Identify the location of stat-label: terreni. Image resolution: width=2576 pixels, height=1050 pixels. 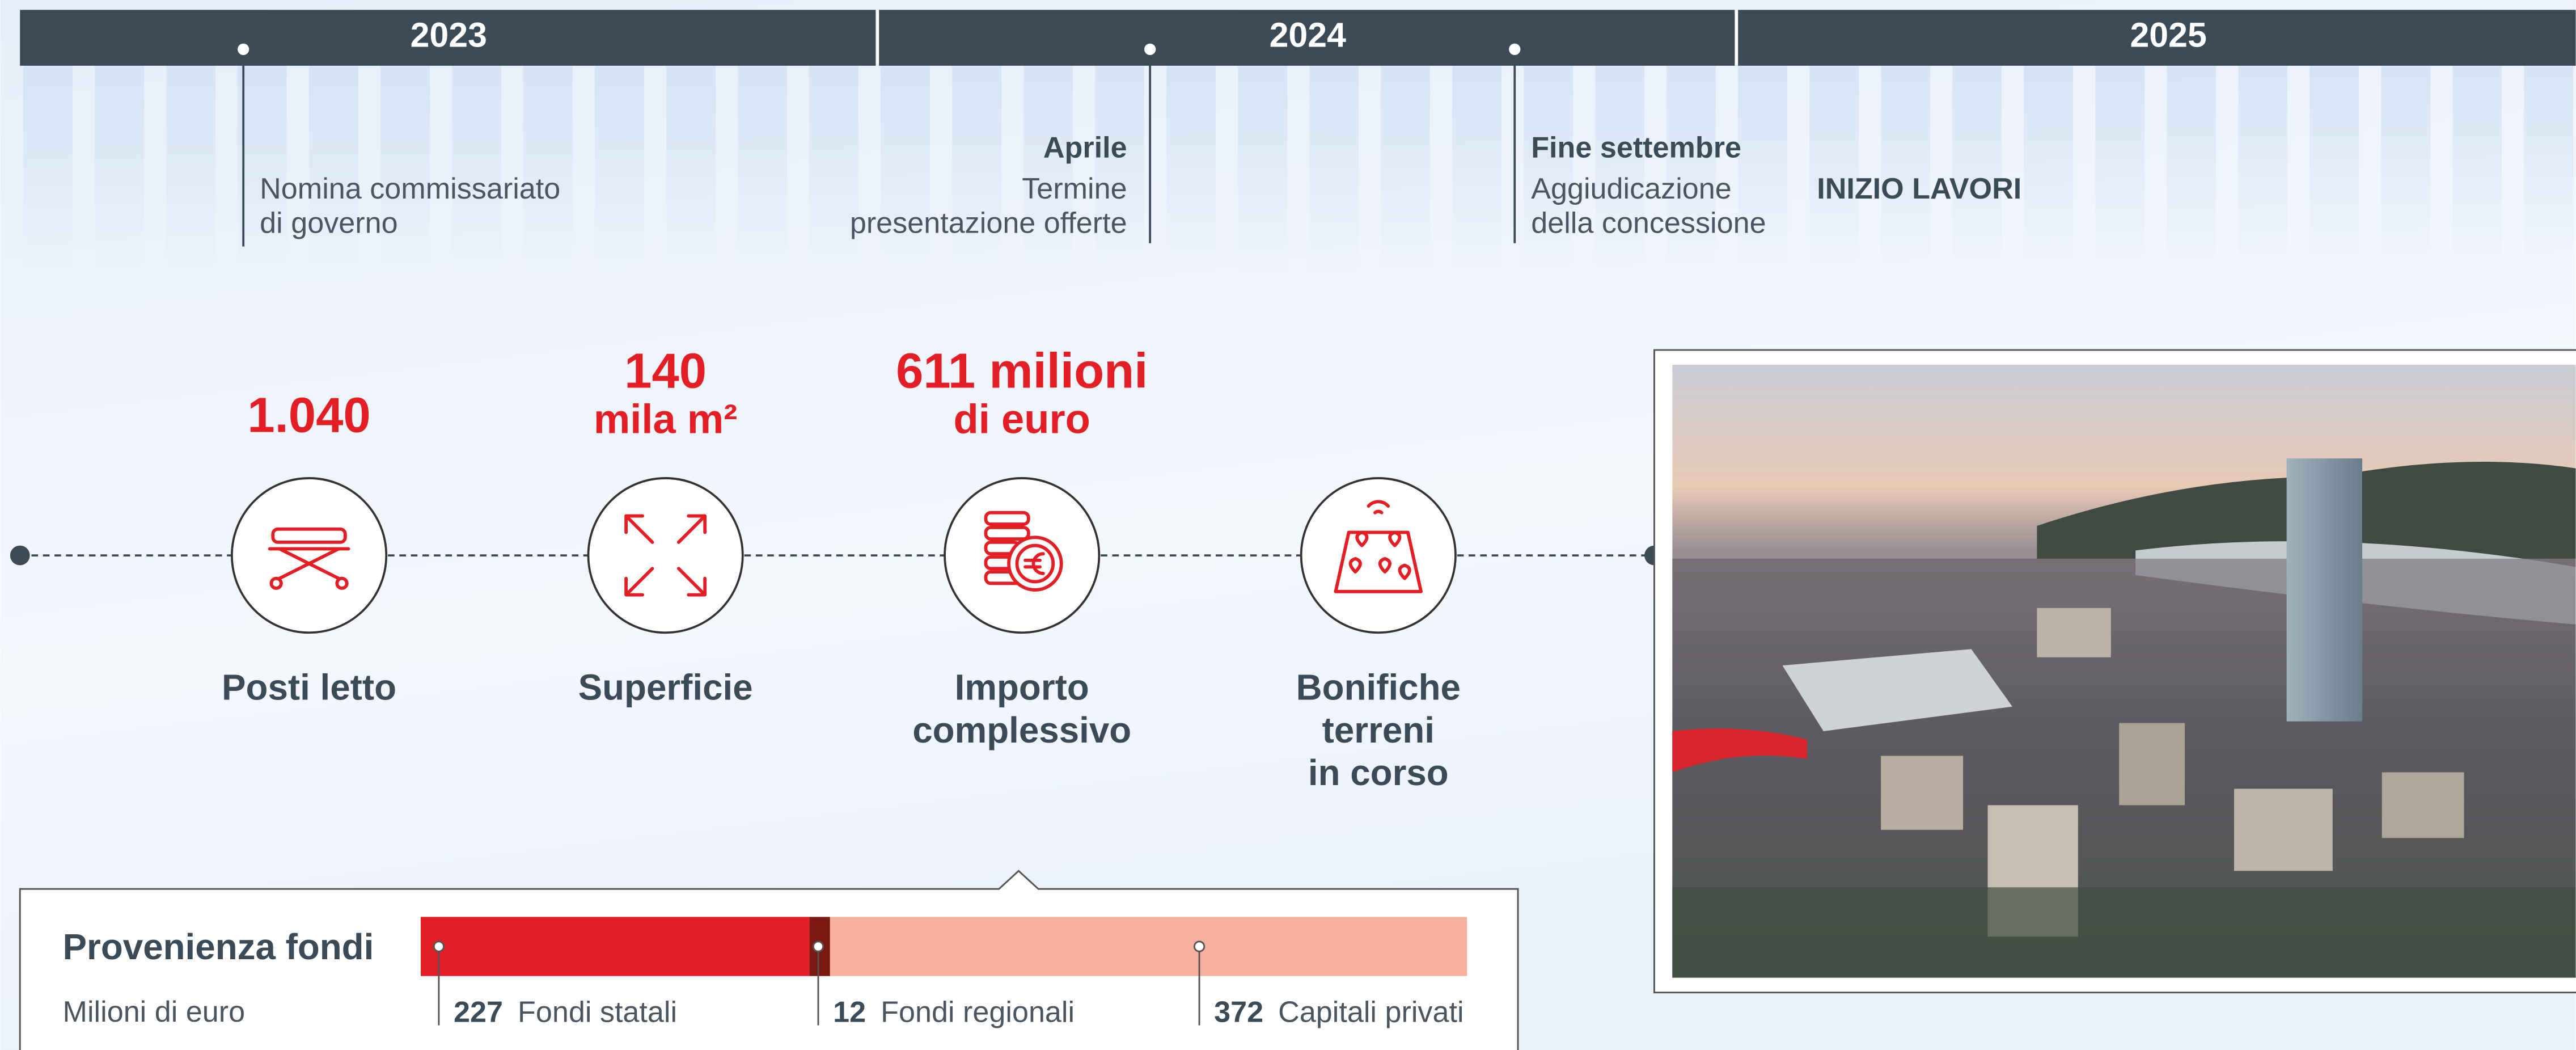
(1378, 730).